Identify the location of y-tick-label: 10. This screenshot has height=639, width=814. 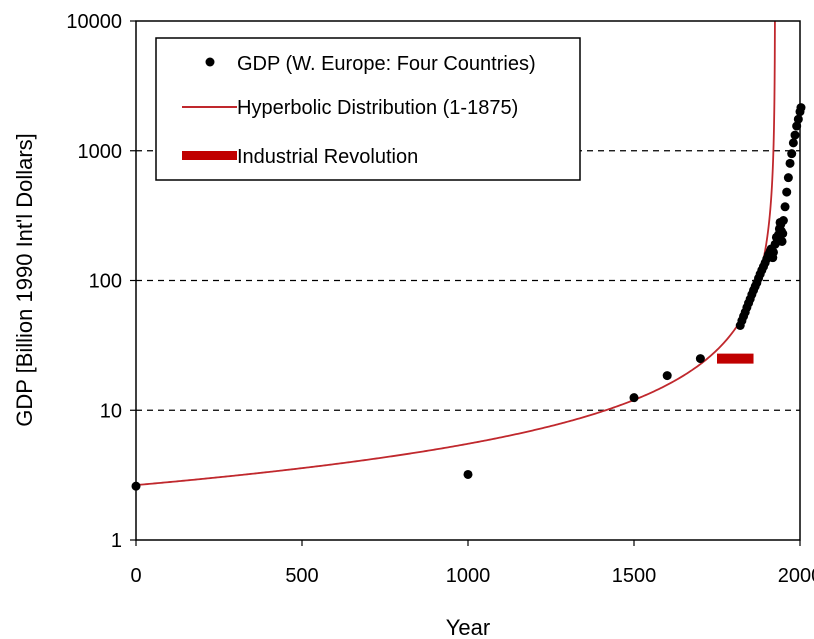
(111, 411).